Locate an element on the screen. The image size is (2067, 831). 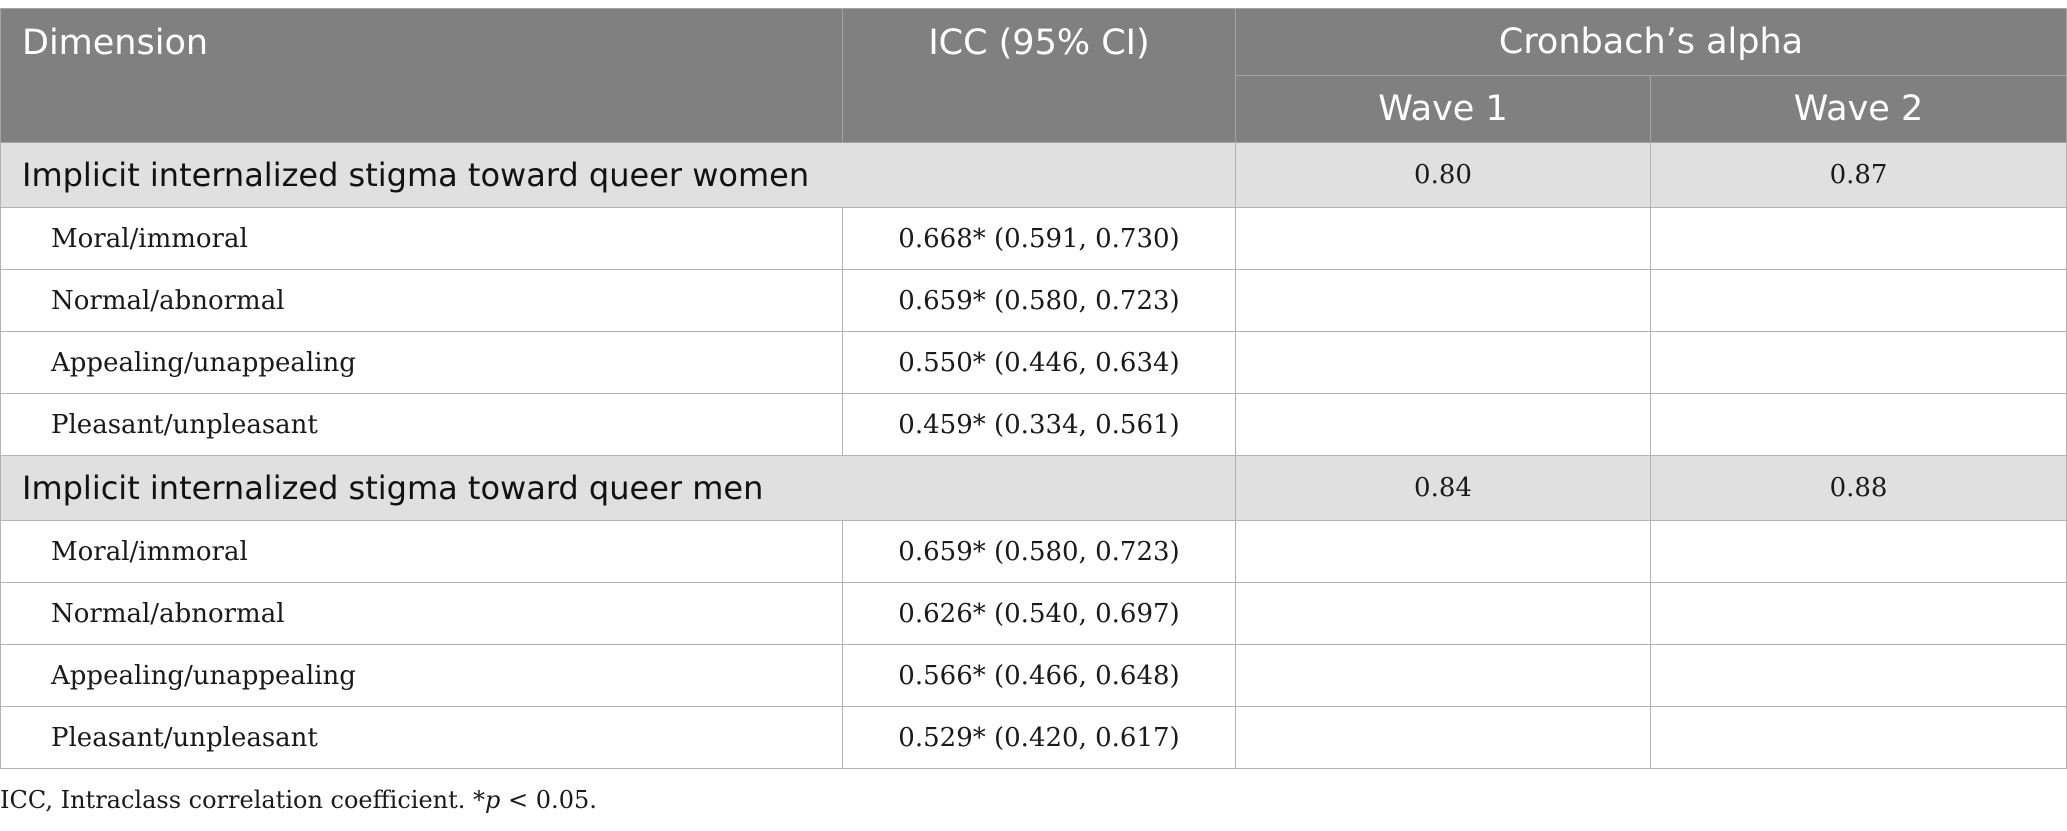
icc-value: 0.459* (0.334, 0.561) is located at coordinates (1039, 424).